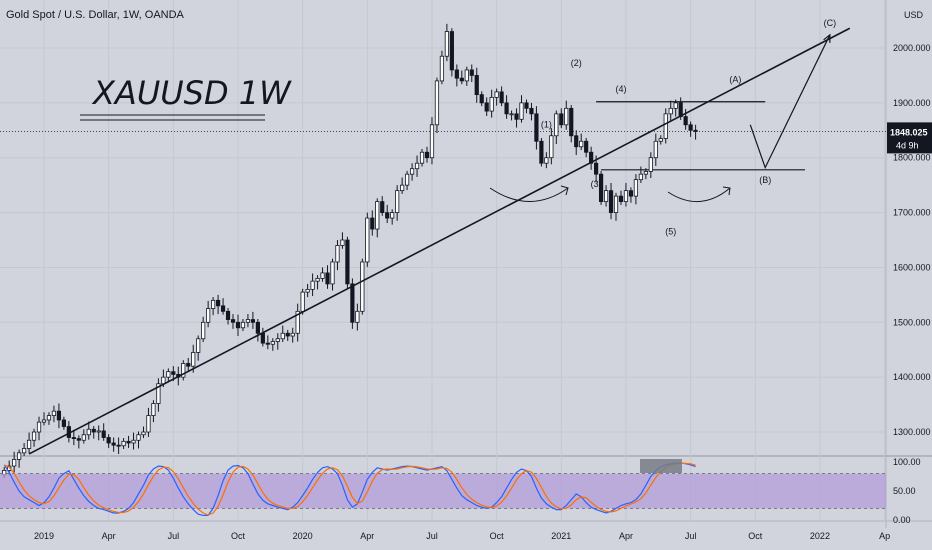  Describe the element at coordinates (561, 536) in the screenshot. I see `time-tick-label: 2021` at that location.